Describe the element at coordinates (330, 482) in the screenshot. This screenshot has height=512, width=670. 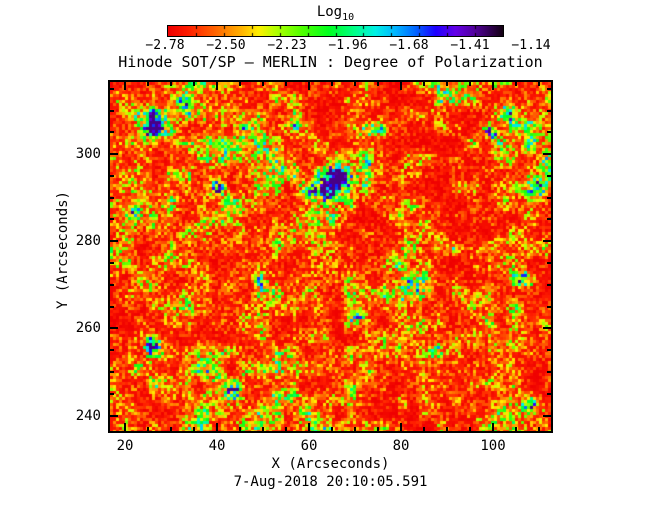
I see `timestamp-label: 7-Aug-2018 20:10:05.591` at that location.